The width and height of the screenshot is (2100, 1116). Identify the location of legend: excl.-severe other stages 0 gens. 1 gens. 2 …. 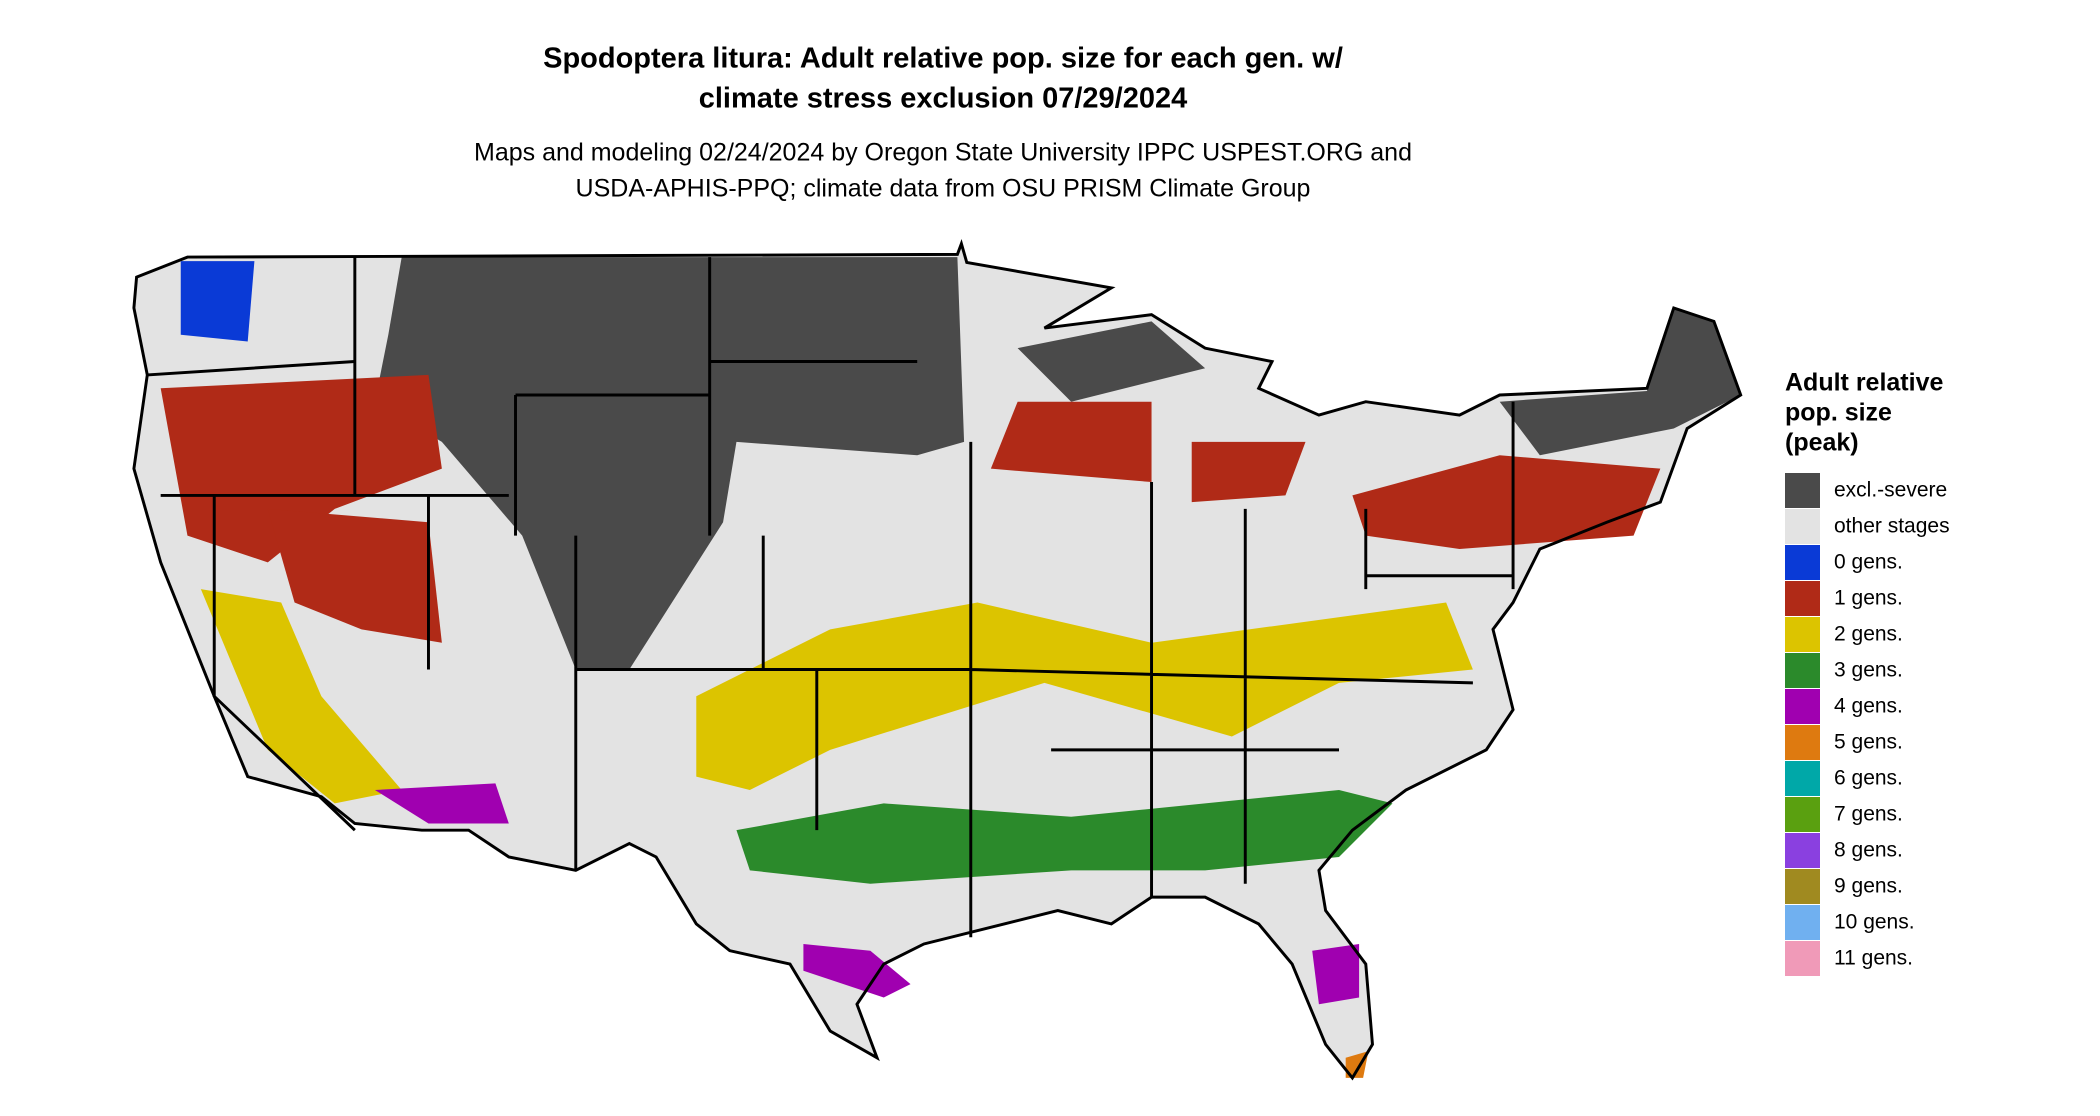
(1867, 724).